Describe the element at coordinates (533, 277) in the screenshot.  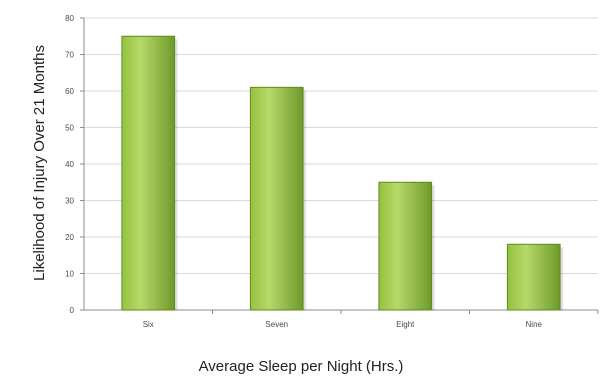
I see `bar-nine` at that location.